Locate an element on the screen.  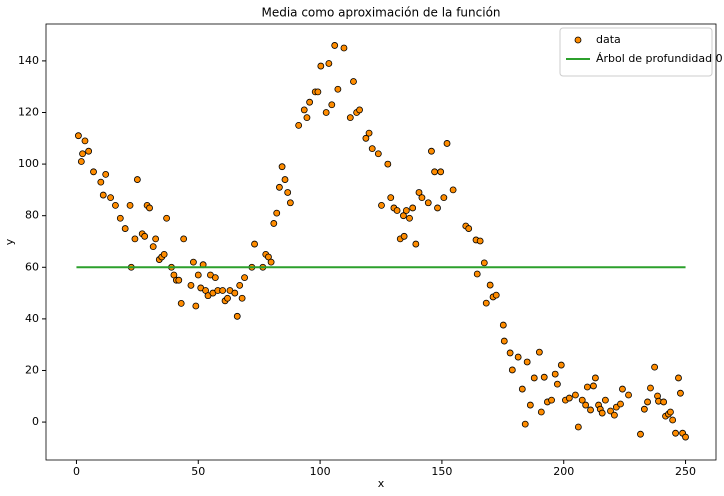
x-tick-label: 0 is located at coordinates (76, 471).